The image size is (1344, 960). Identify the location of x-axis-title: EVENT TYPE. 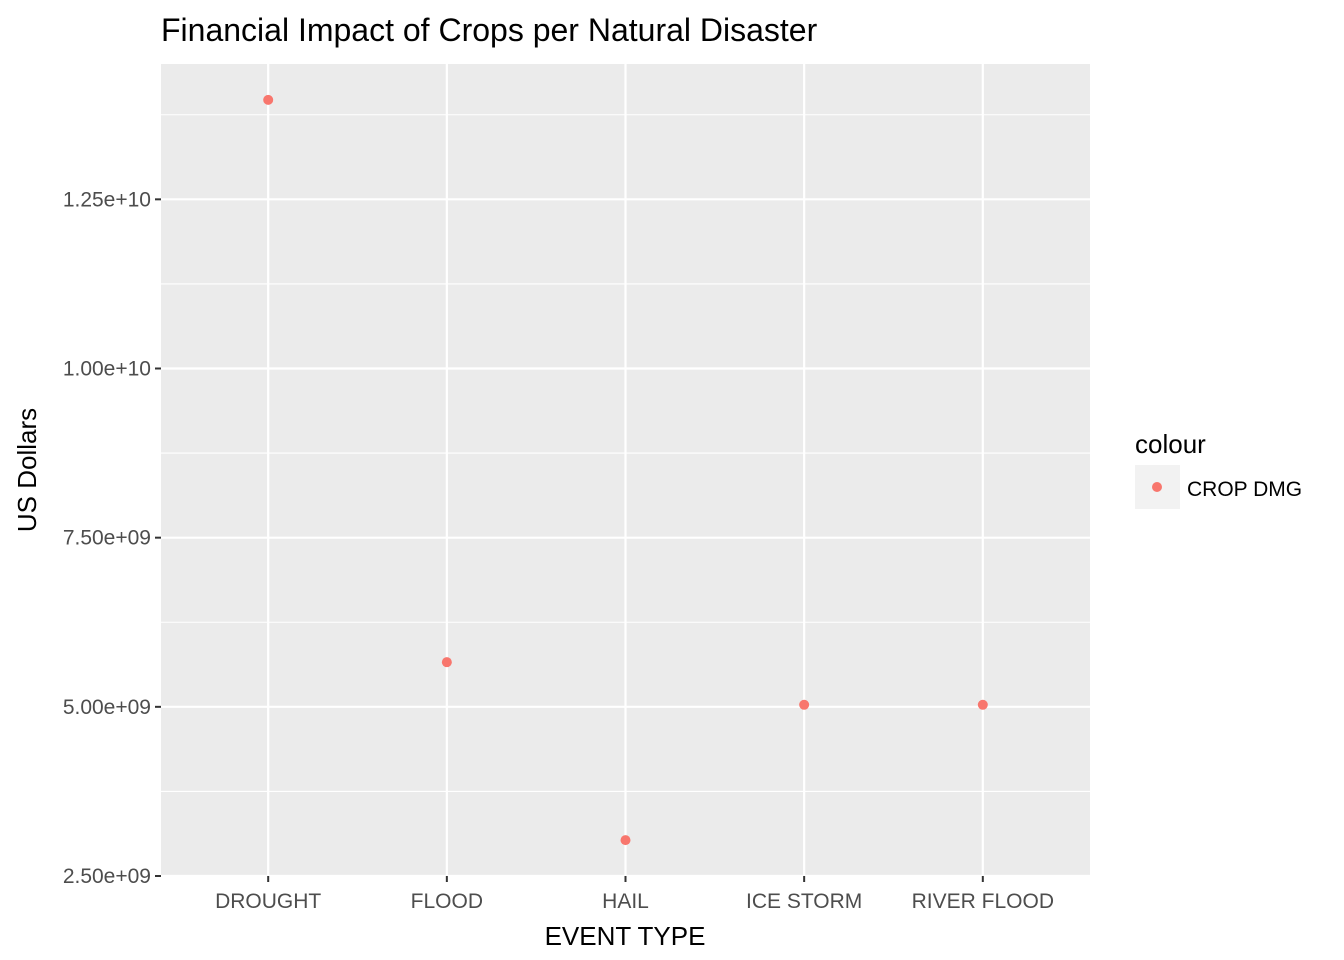
(625, 936).